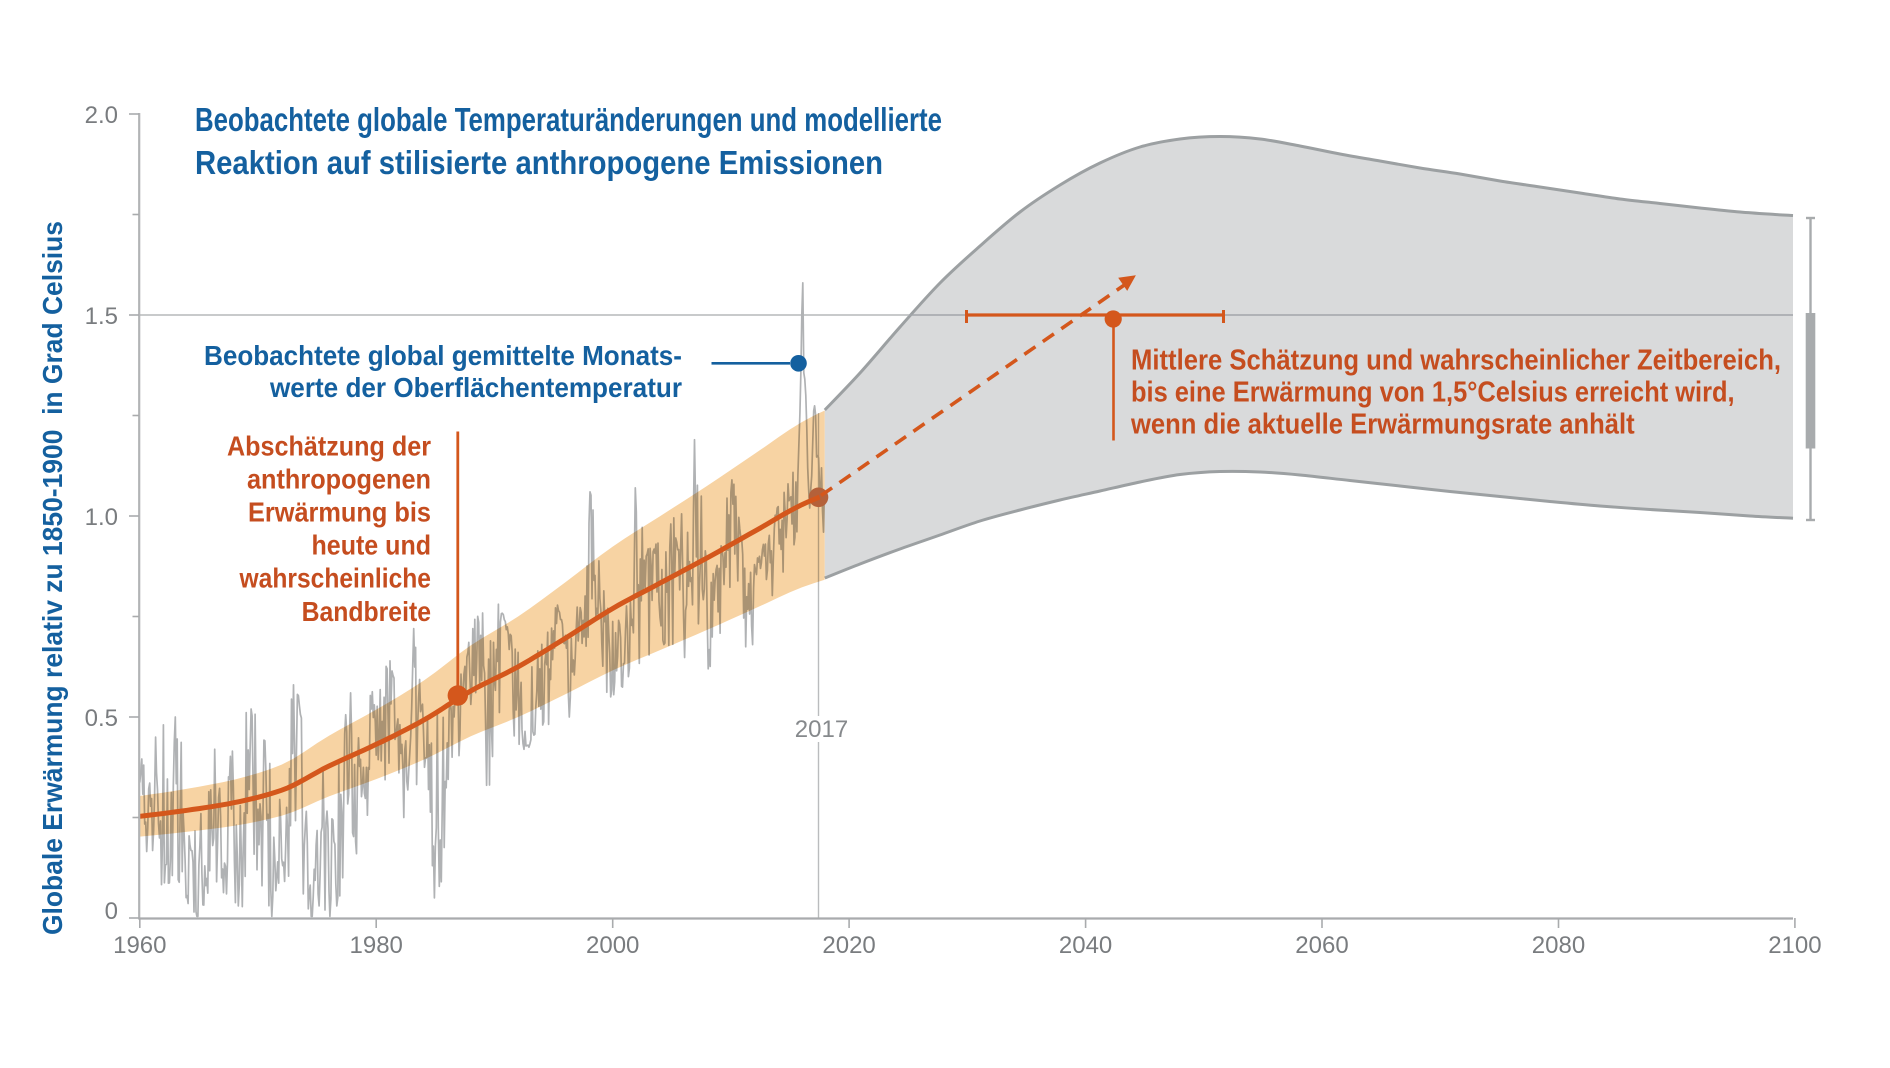  I want to click on svg-text: 0, so click(111, 911).